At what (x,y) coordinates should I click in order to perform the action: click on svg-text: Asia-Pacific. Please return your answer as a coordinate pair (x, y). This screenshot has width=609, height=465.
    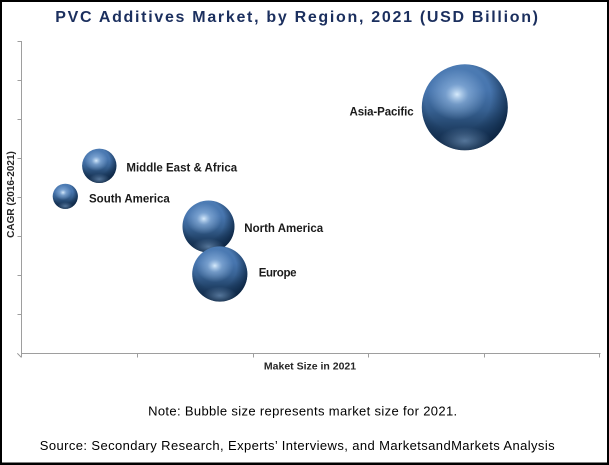
    Looking at the image, I should click on (382, 112).